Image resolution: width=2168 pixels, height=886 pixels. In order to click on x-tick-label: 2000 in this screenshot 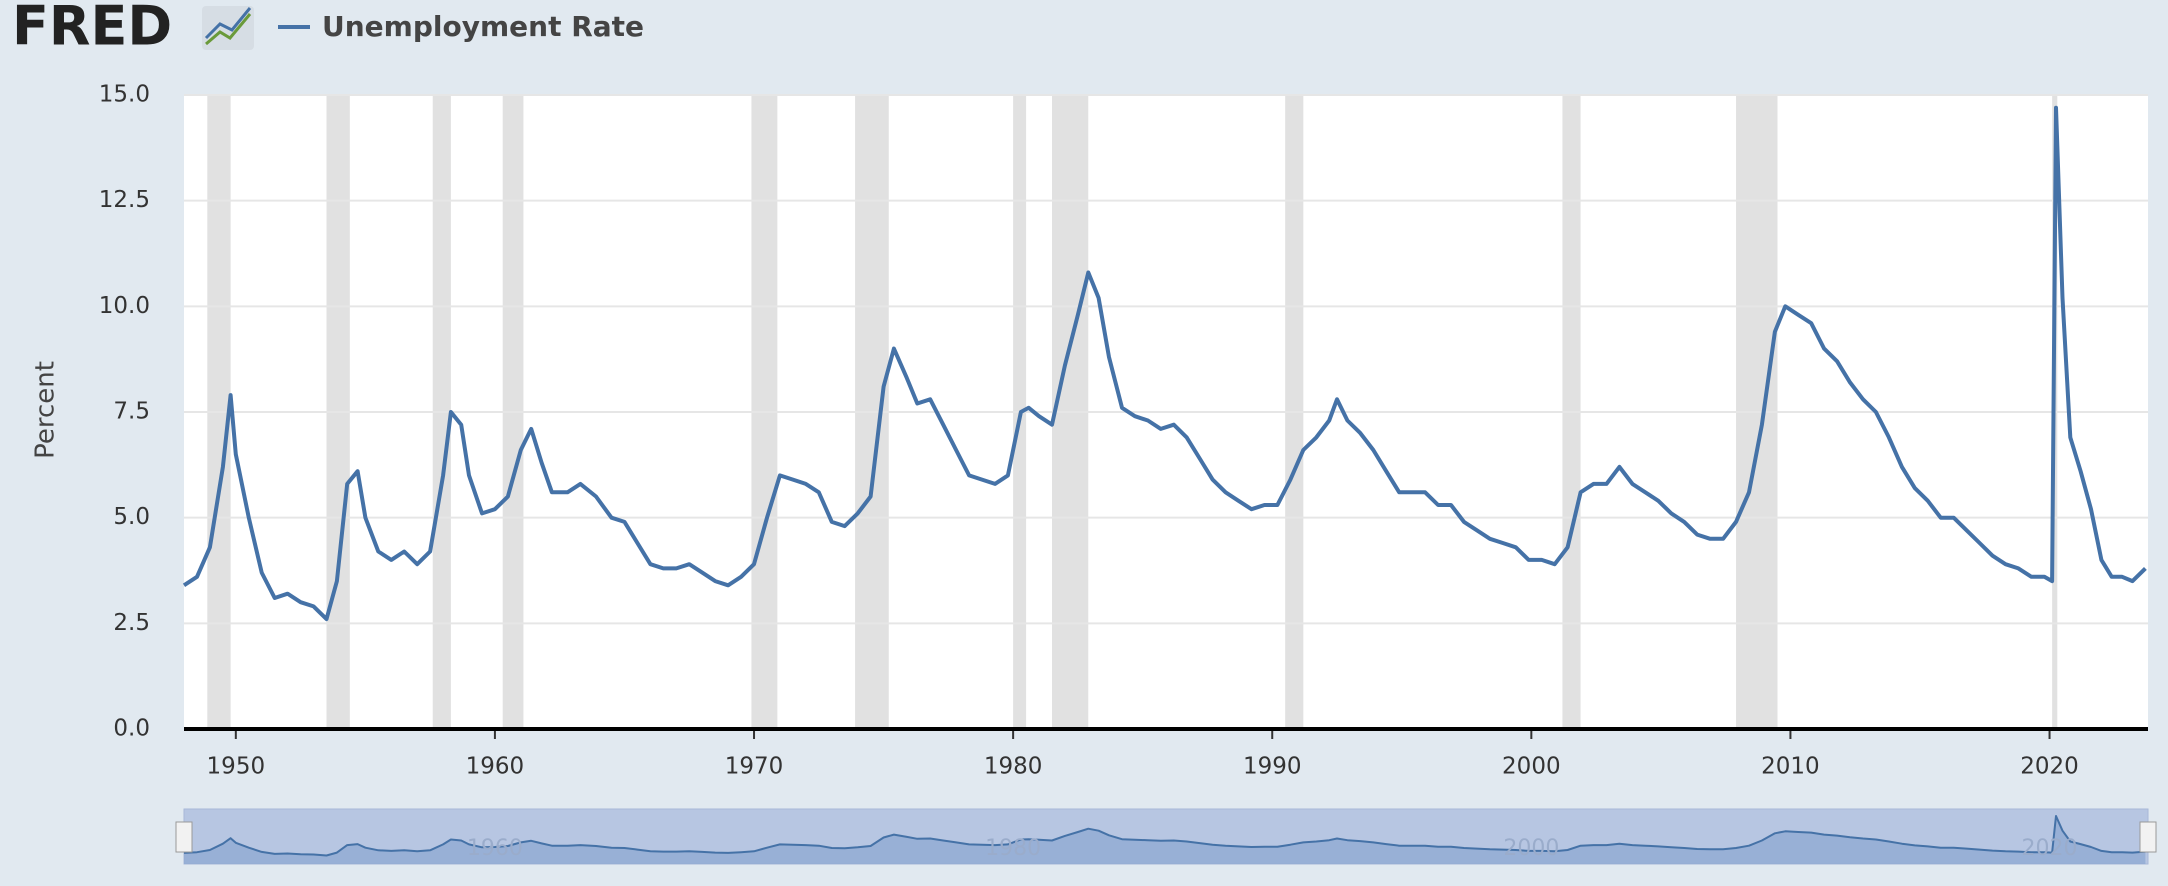, I will do `click(1531, 767)`.